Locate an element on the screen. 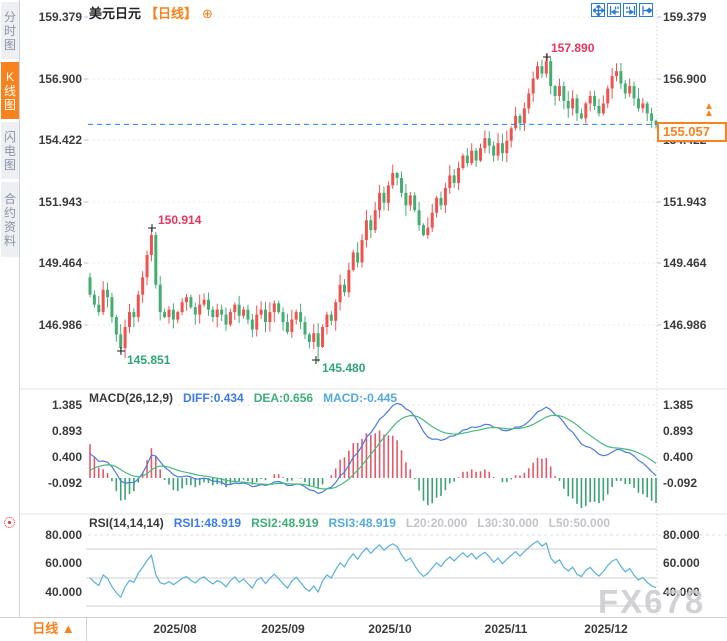 This screenshot has width=727, height=641. macd-axis-label-right: -0.092 is located at coordinates (680, 483).